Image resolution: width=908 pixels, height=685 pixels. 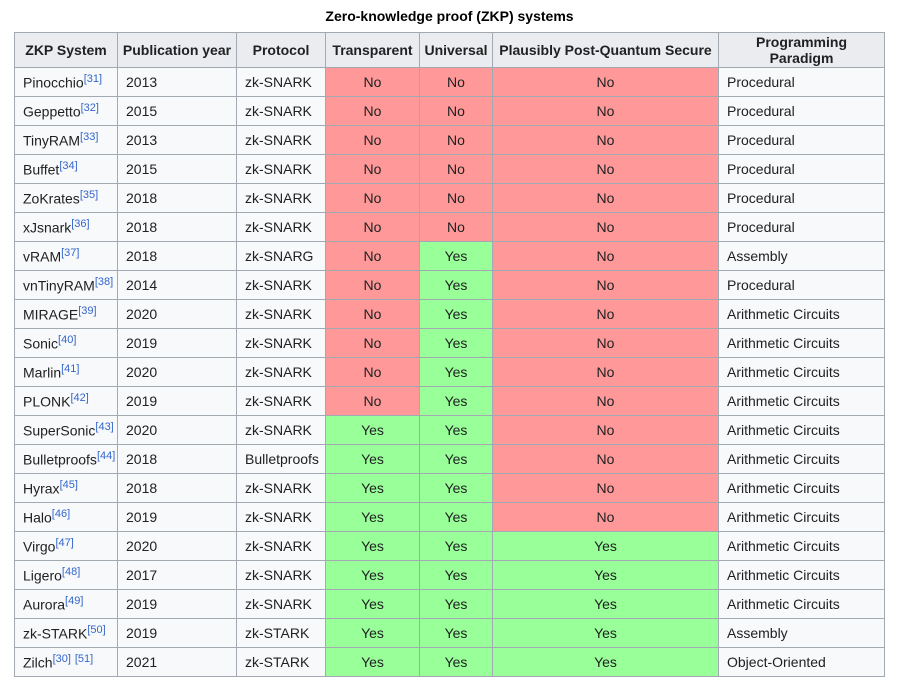 I want to click on reference-link: [30], so click(x=61, y=658).